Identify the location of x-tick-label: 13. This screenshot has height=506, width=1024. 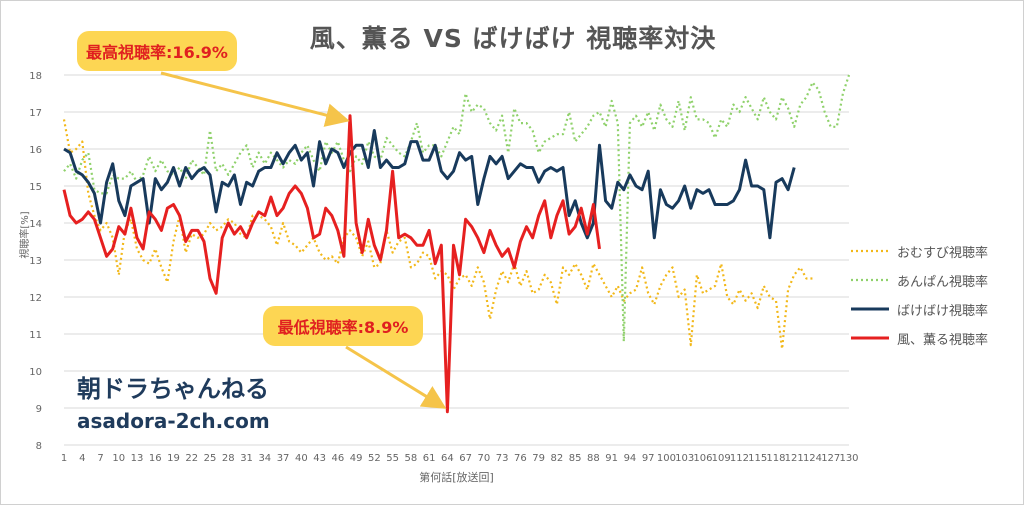
(137, 458).